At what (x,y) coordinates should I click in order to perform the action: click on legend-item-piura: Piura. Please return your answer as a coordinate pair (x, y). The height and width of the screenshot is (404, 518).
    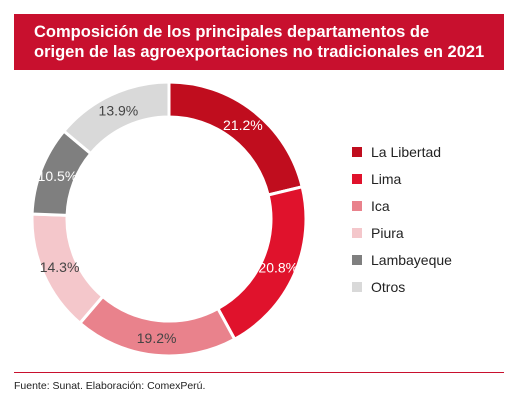
    Looking at the image, I should click on (402, 232).